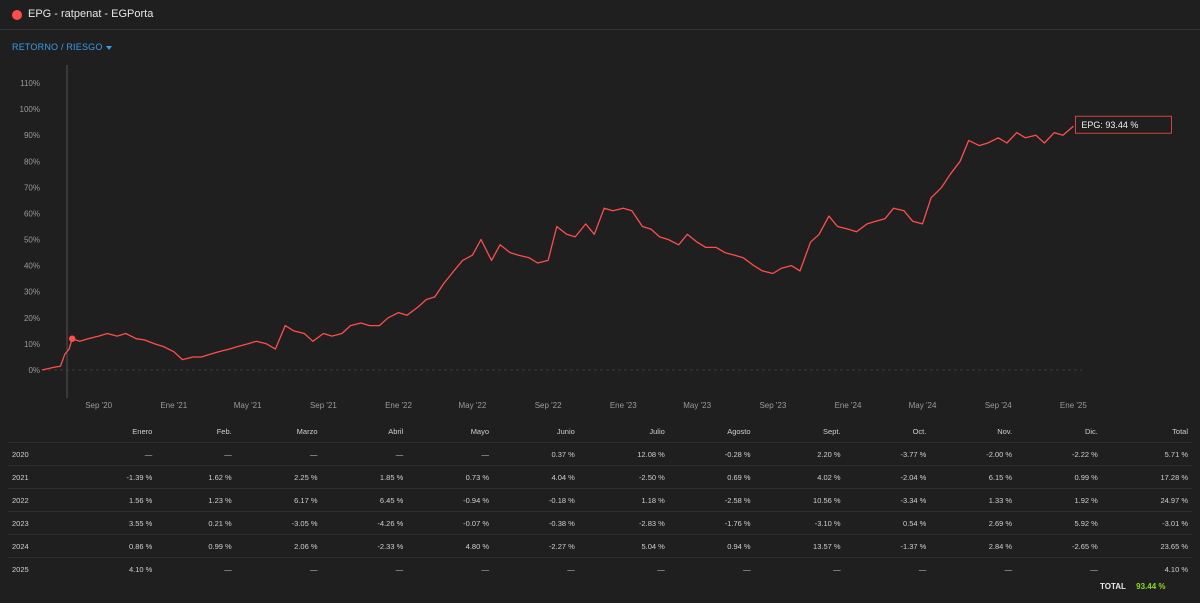  Describe the element at coordinates (72, 338) in the screenshot. I see `highlight-marker` at that location.